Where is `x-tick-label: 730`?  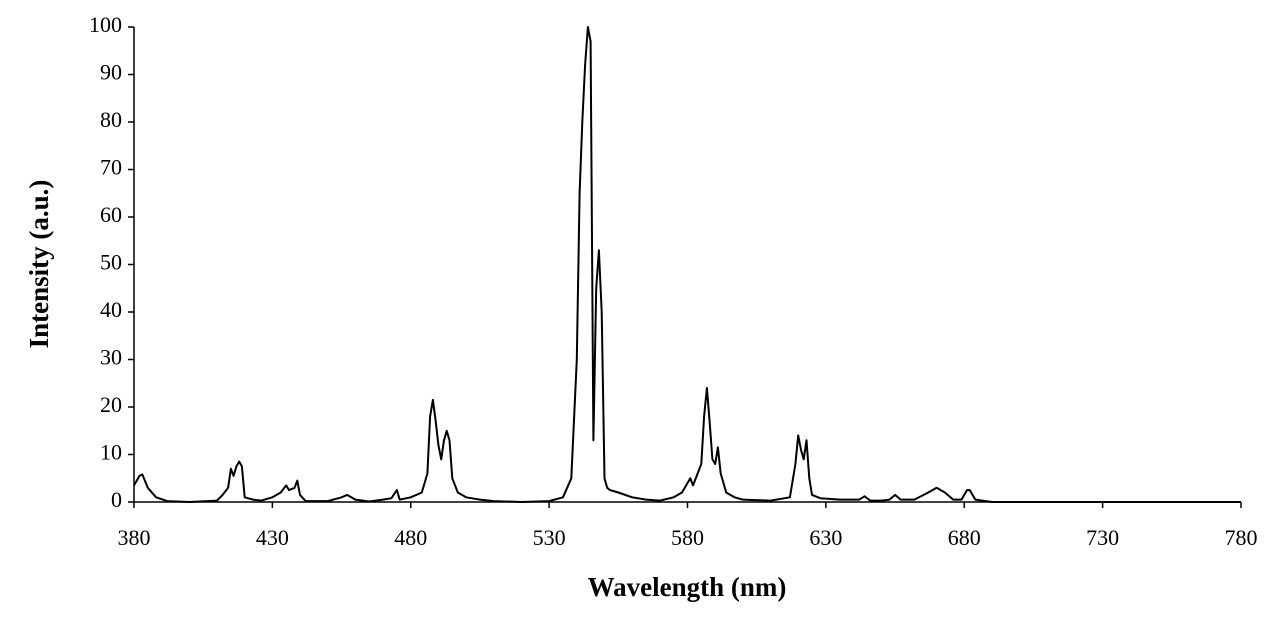
x-tick-label: 730 is located at coordinates (1102, 537).